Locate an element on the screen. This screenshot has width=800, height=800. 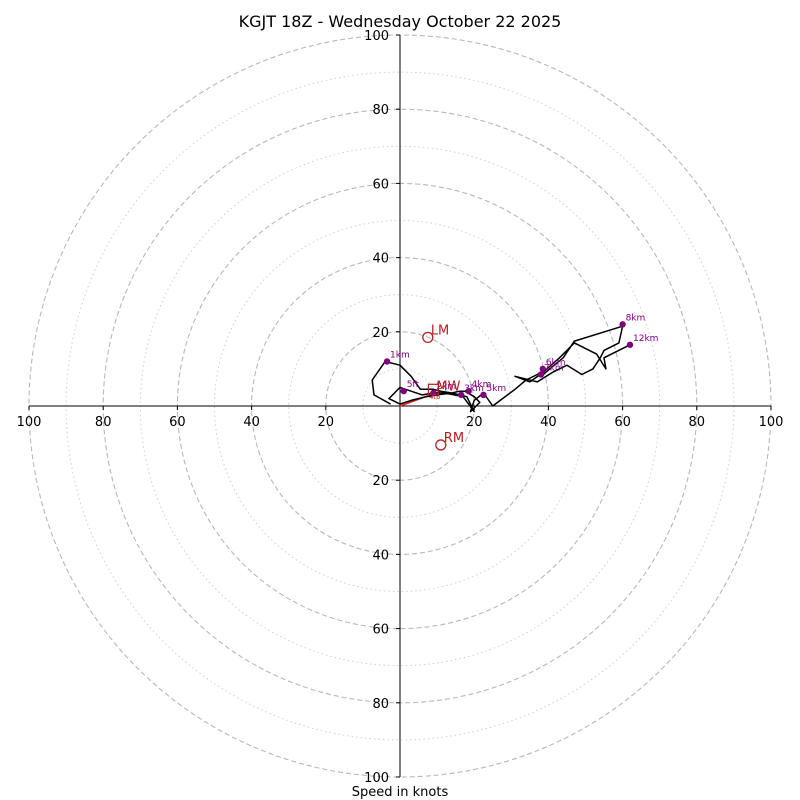
height-marker-label-6km: 6km is located at coordinates (556, 363).